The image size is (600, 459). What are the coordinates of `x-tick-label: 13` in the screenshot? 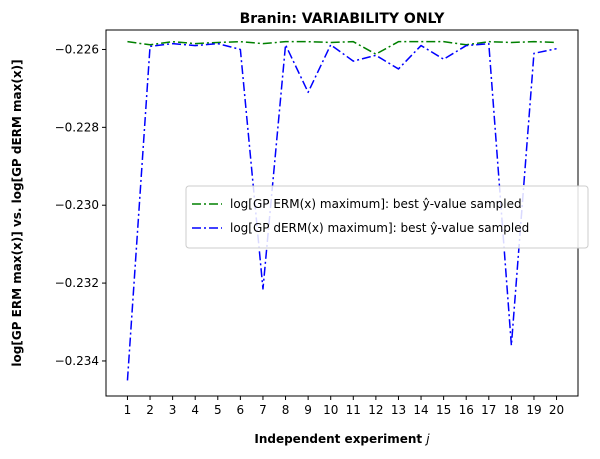 It's located at (398, 410).